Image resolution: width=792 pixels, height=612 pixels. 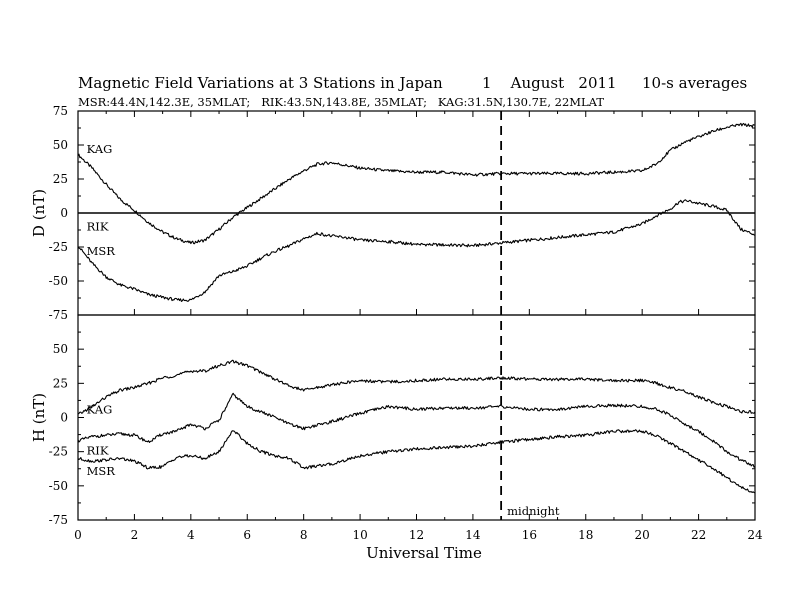 I want to click on x-tick-label: 10, so click(x=359, y=535).